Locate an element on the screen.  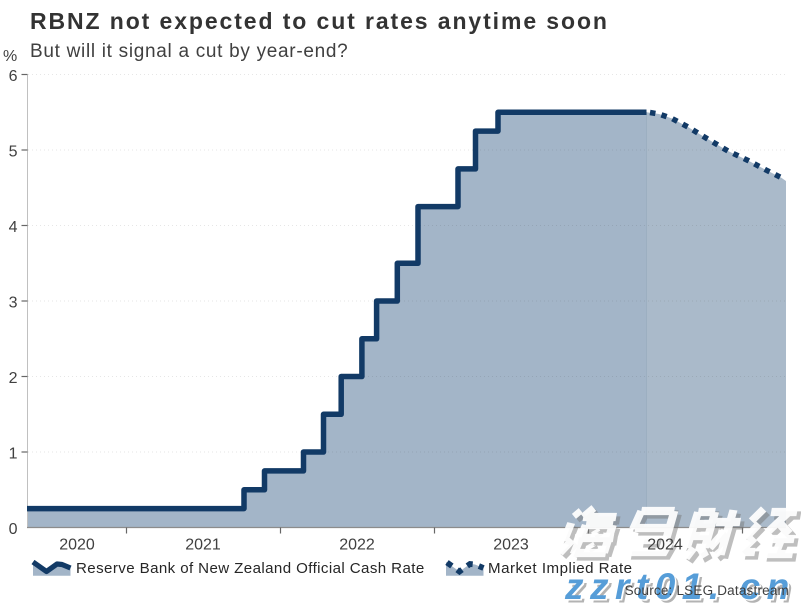
svg-text: 4 is located at coordinates (13, 227).